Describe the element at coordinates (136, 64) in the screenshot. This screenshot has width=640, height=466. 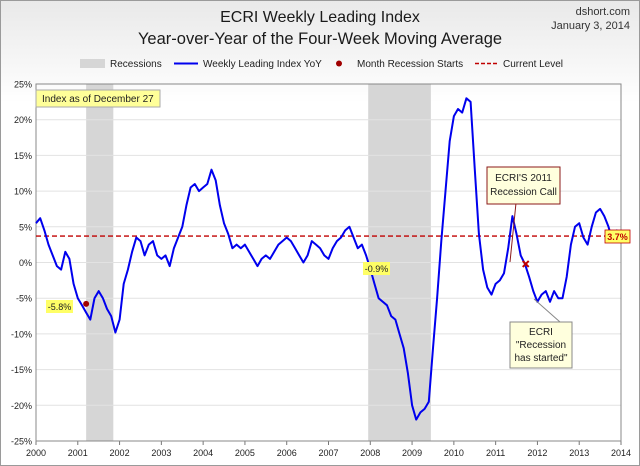
I see `legend-recessions-label: Recessions` at that location.